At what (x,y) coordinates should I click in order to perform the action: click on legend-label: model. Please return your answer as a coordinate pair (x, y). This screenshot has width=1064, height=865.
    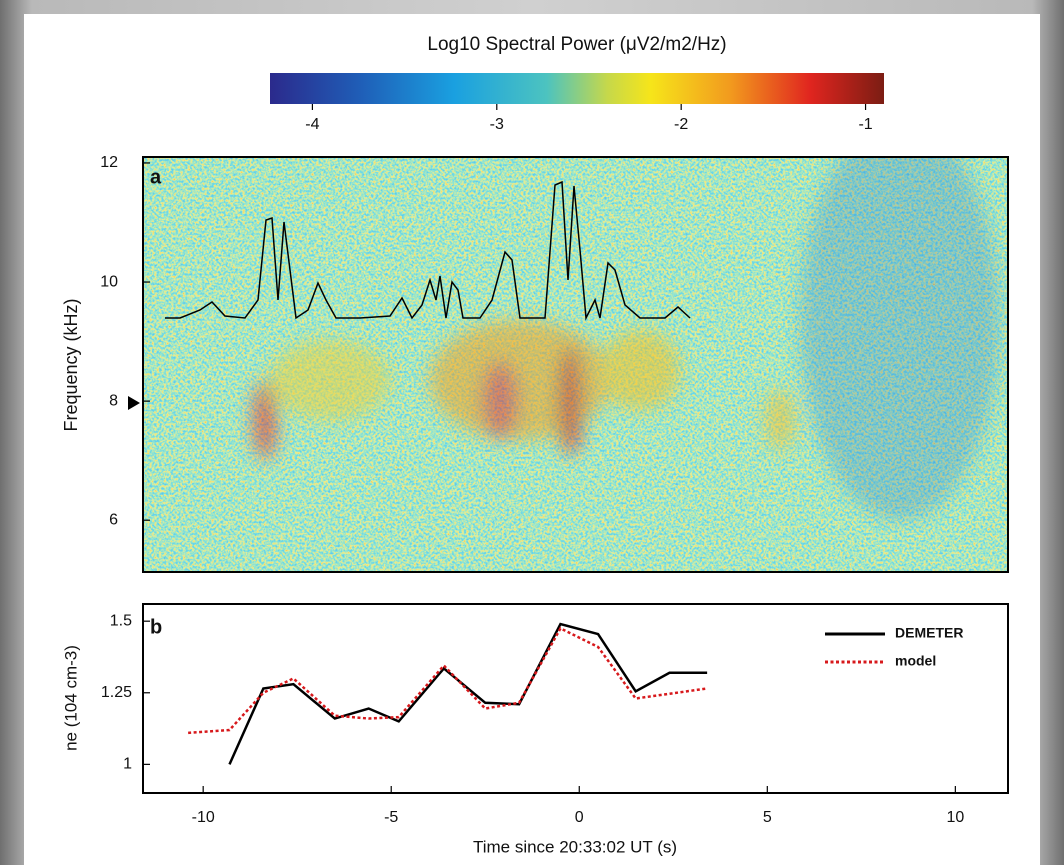
    Looking at the image, I should click on (915, 661).